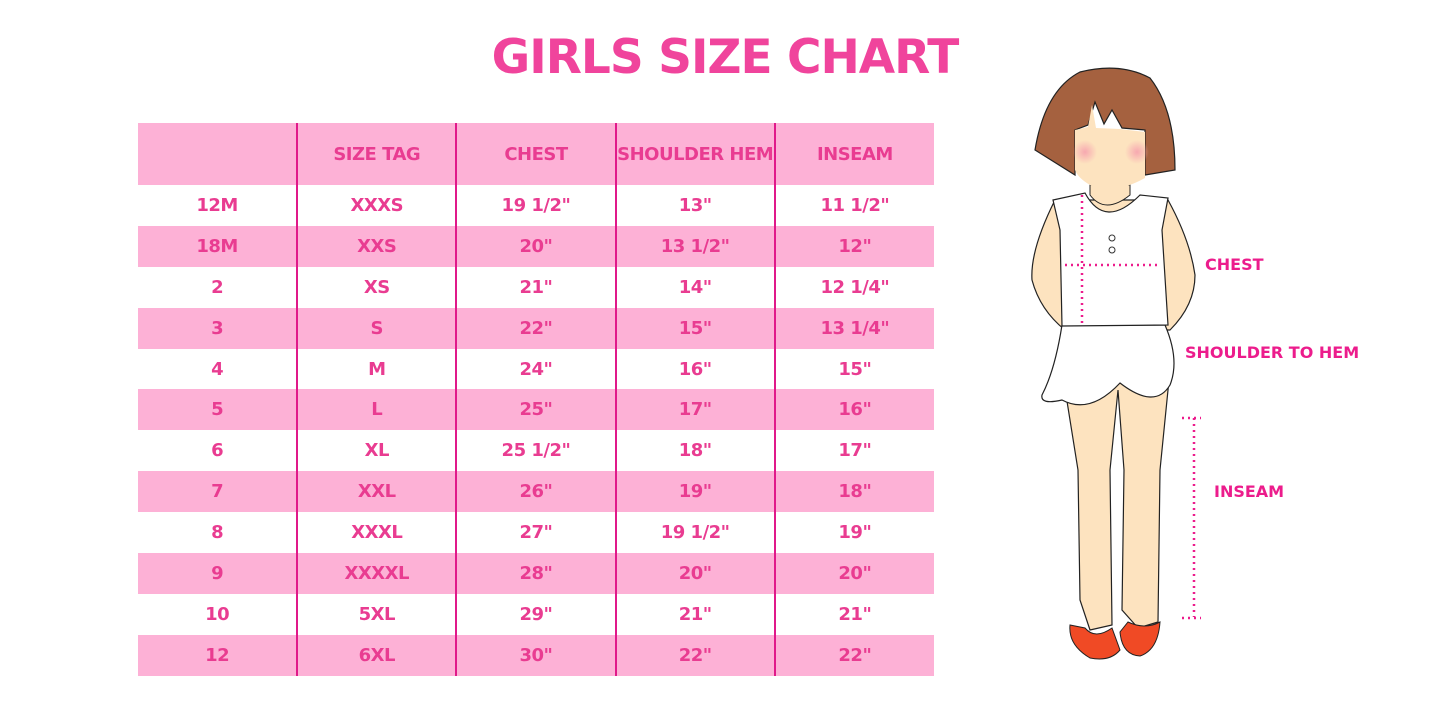 The width and height of the screenshot is (1445, 723). I want to click on table-row: 6 XL 25 1/2" 18" 17", so click(536, 451).